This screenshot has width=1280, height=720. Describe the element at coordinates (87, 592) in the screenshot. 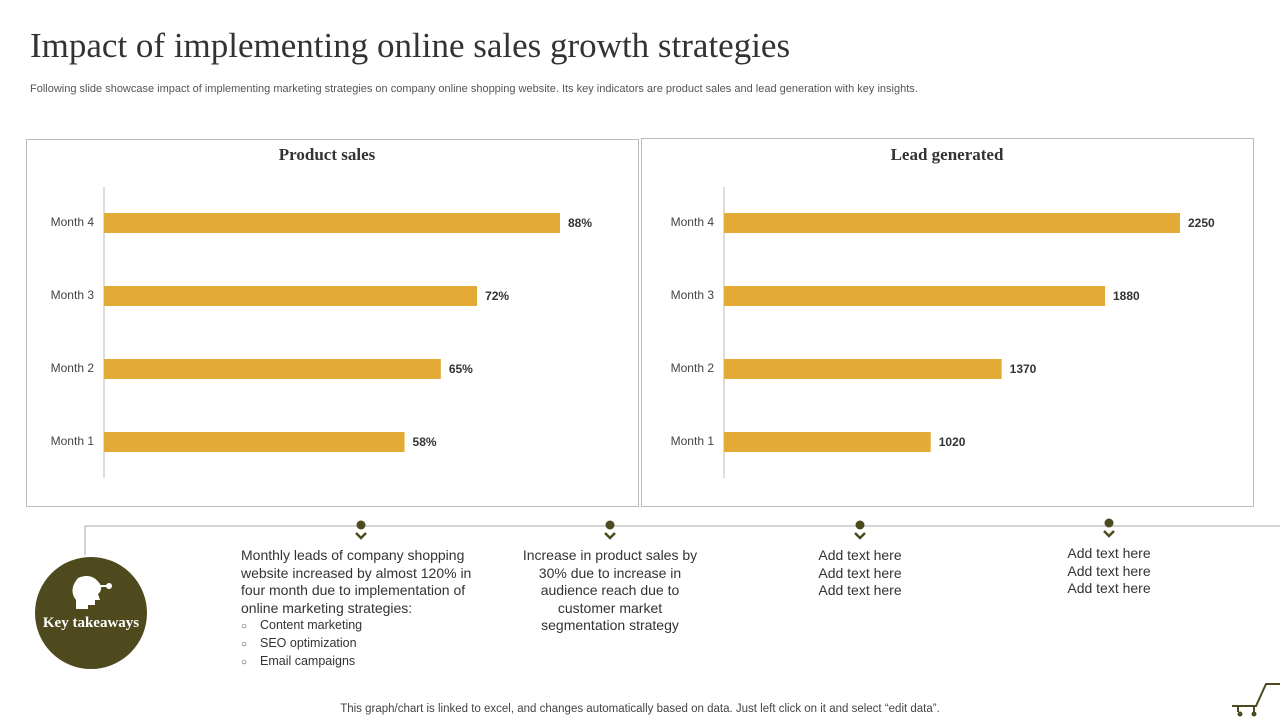

I see `head` at that location.